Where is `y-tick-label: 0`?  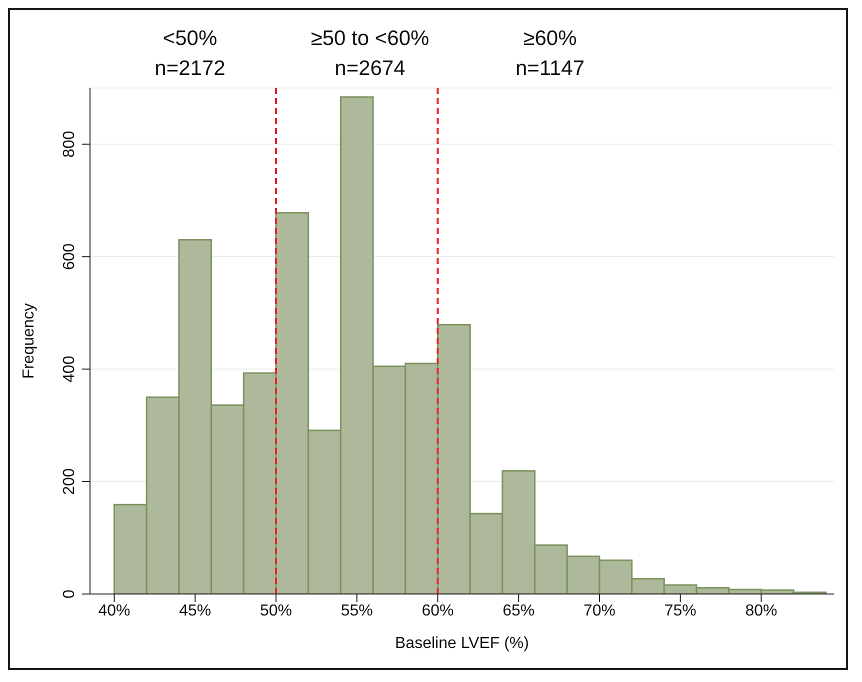
y-tick-label: 0 is located at coordinates (69, 593).